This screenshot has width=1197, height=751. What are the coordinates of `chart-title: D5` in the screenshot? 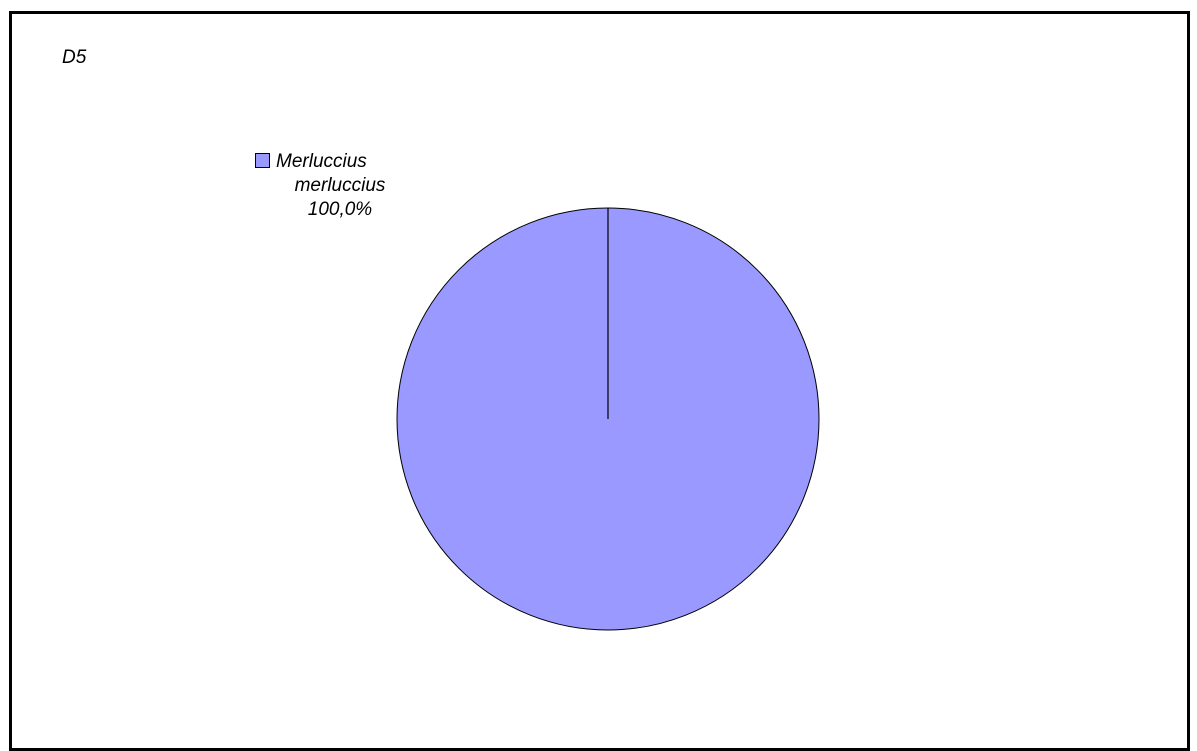 It's located at (74, 57).